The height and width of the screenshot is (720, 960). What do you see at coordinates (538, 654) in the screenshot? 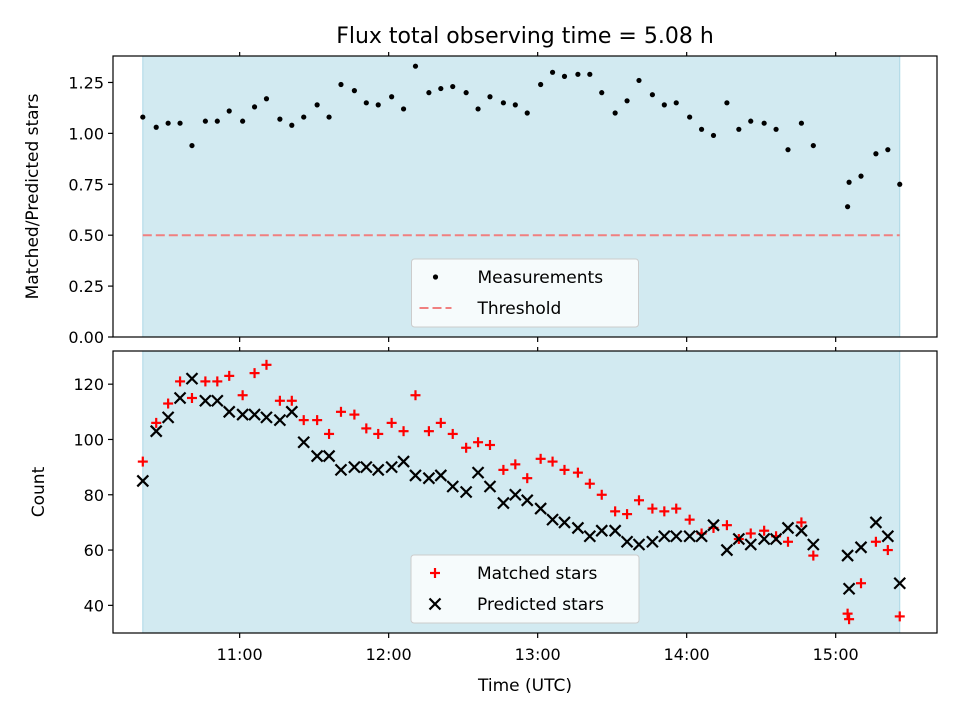
I see `x-tick-label: 13:00` at bounding box center [538, 654].